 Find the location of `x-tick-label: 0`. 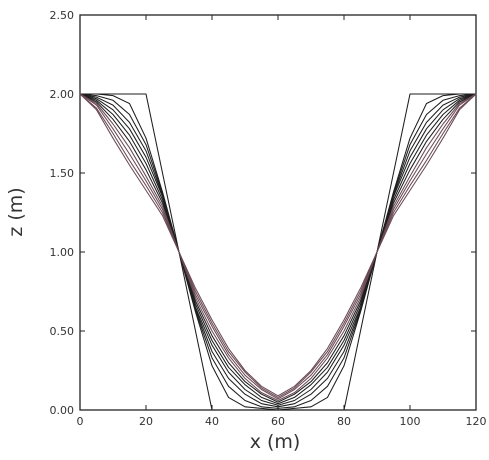

x-tick-label: 0 is located at coordinates (80, 421).